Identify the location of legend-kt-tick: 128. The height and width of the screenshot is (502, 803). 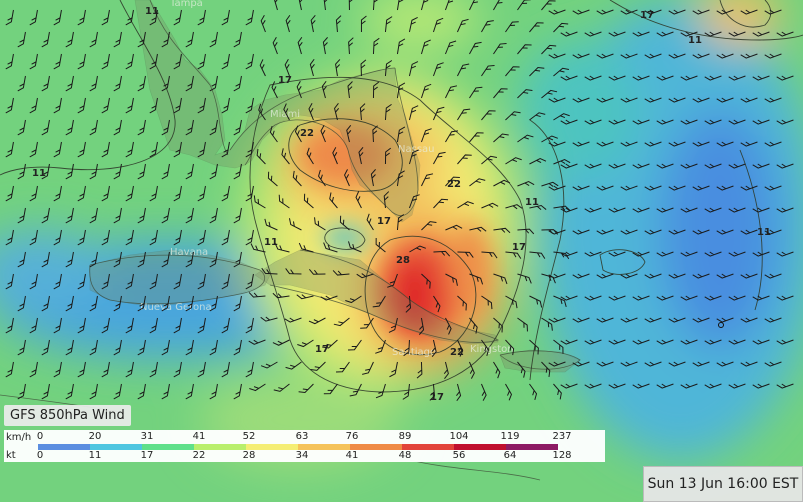
(562, 455).